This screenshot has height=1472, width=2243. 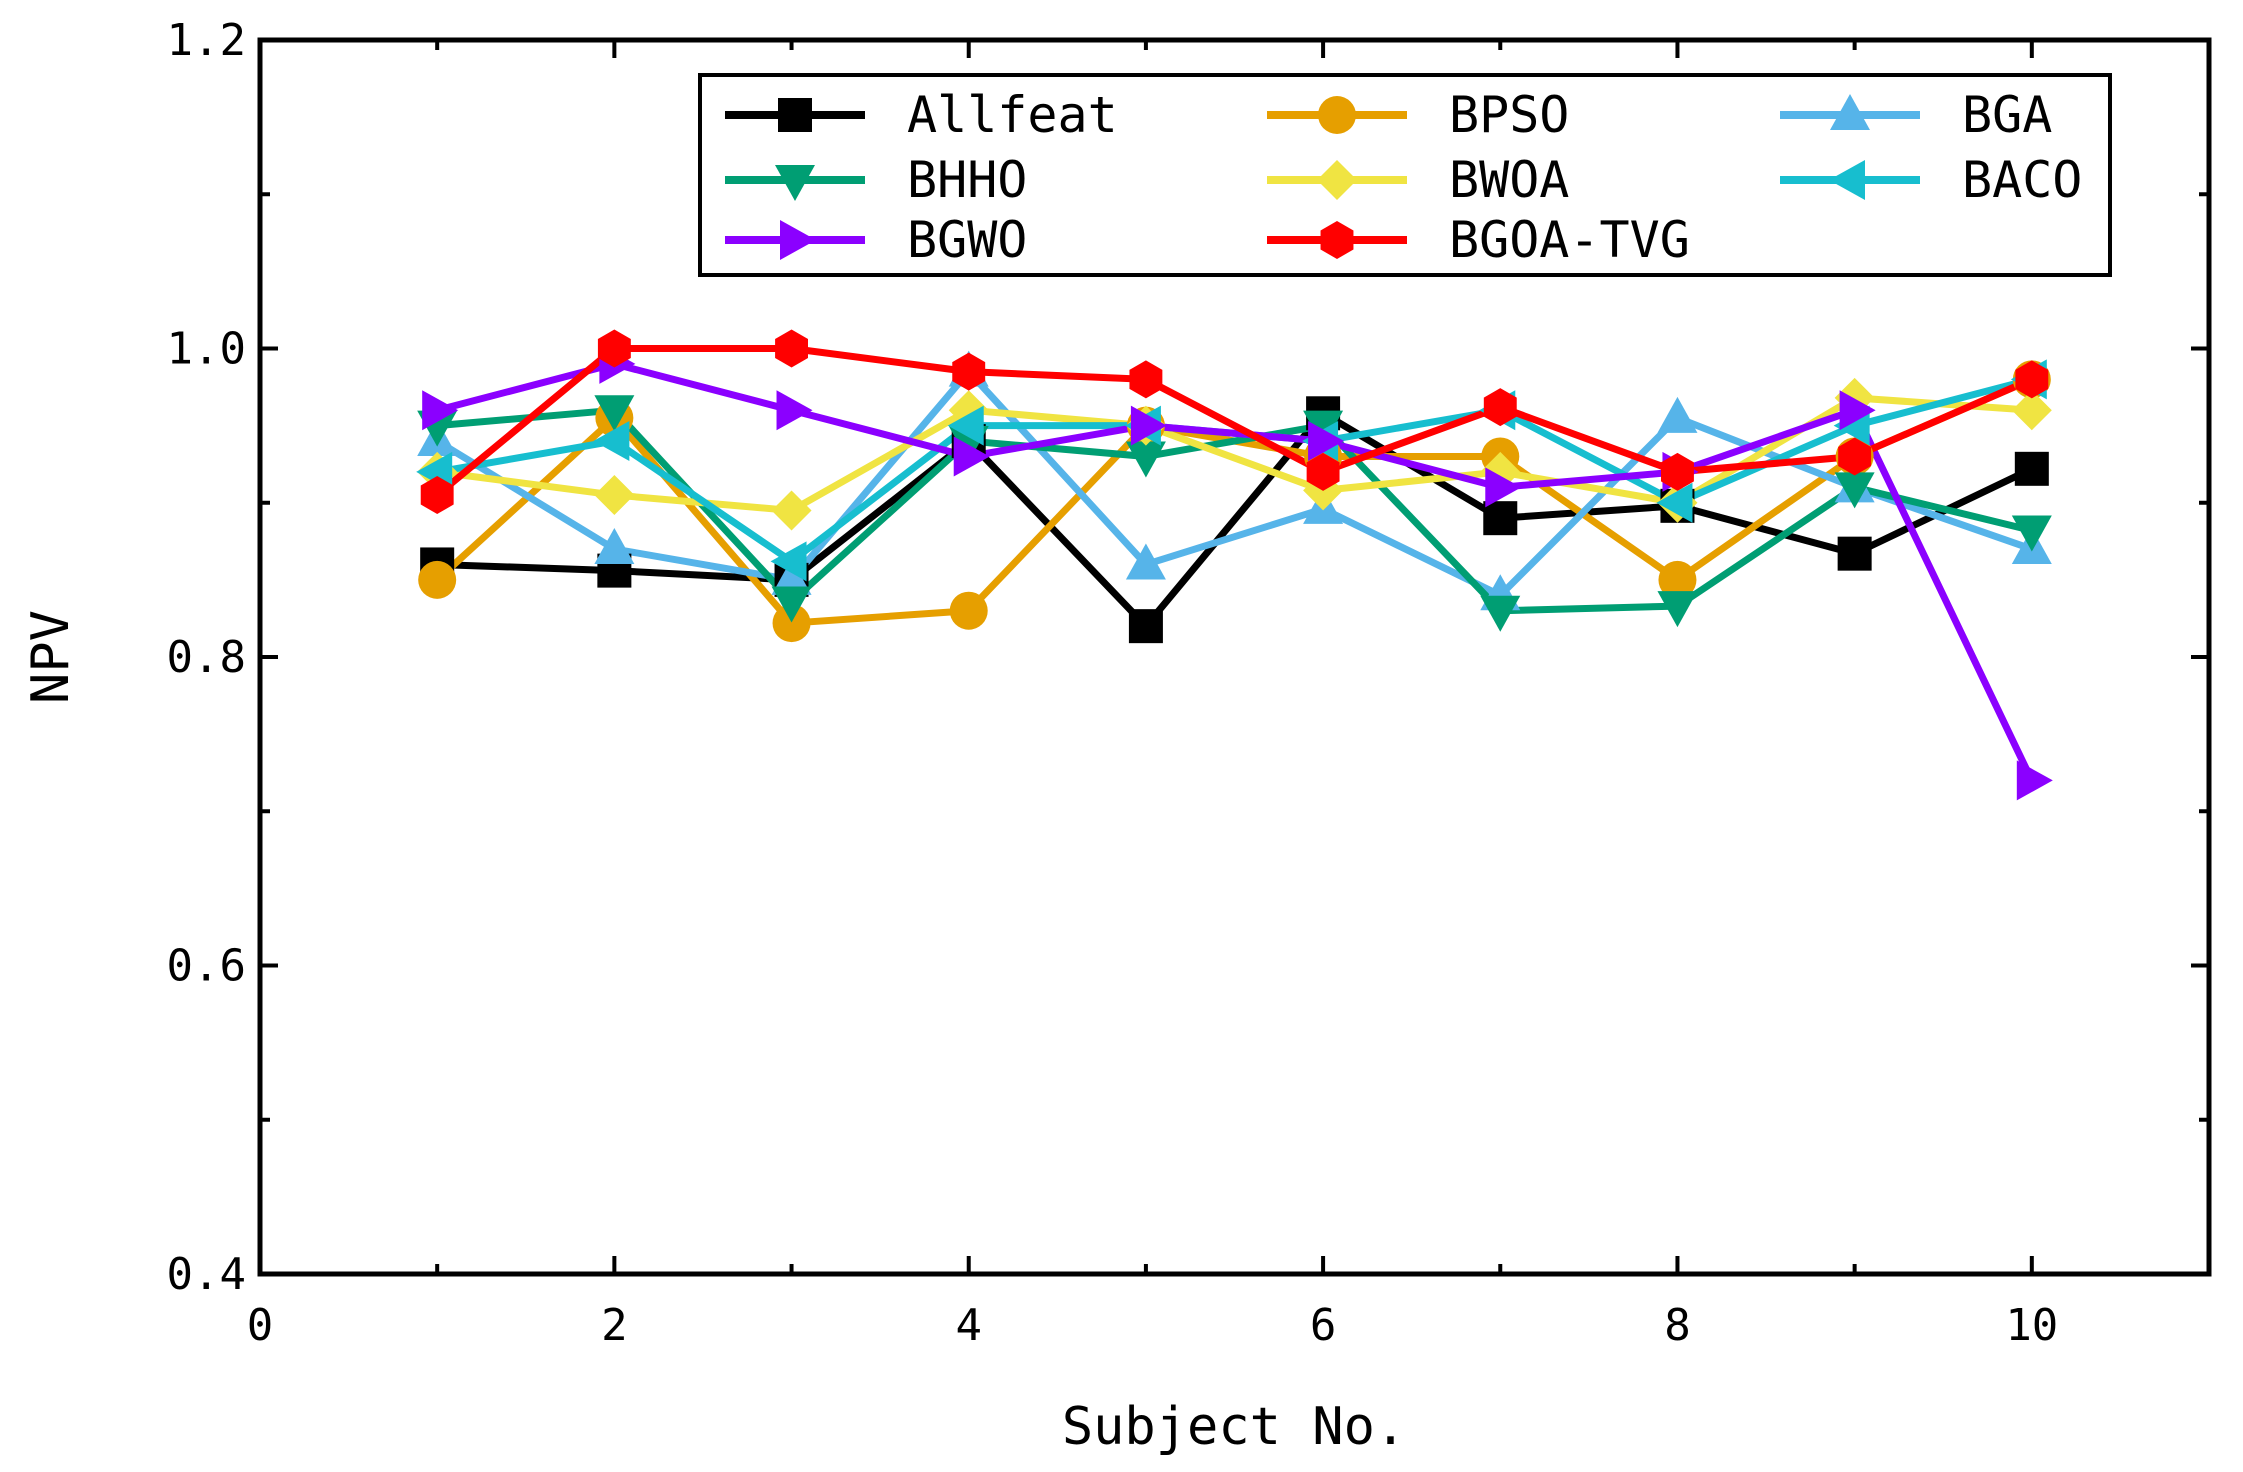 I want to click on y-tick-label: 0.4, so click(x=206, y=1274).